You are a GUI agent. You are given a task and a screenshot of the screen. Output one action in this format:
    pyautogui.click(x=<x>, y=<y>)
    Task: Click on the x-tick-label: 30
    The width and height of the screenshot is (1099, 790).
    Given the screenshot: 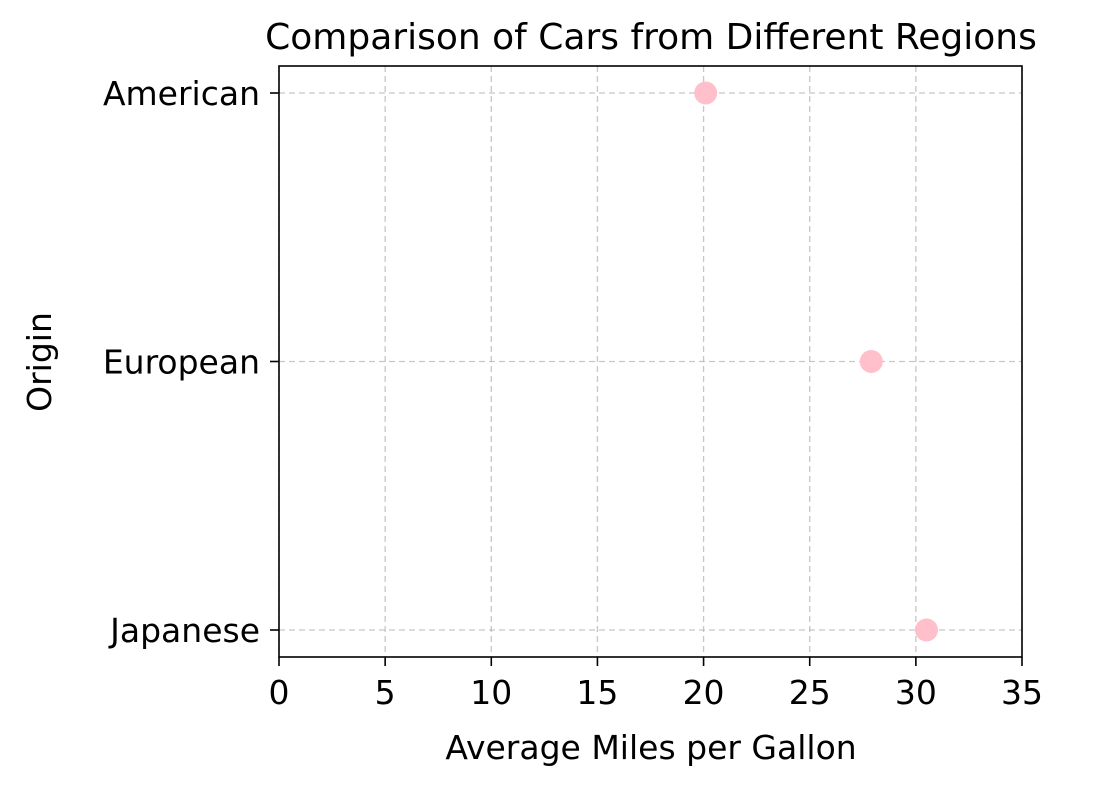 What is the action you would take?
    pyautogui.click(x=916, y=692)
    